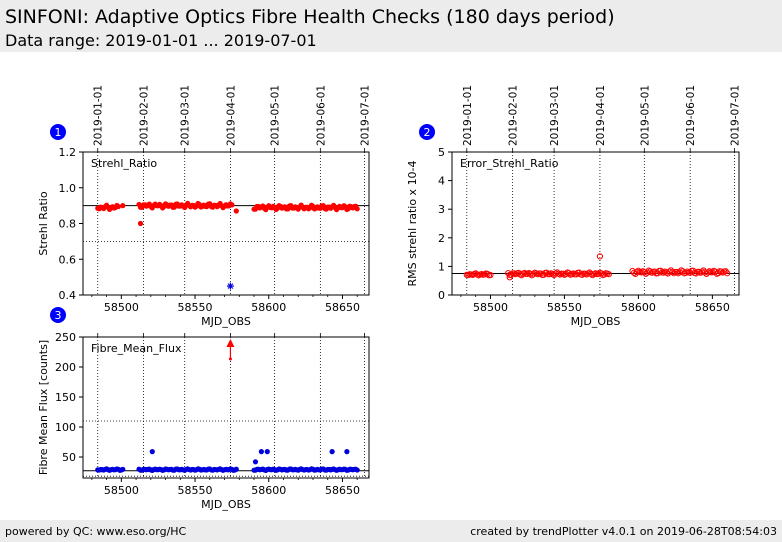 The width and height of the screenshot is (782, 542). Describe the element at coordinates (68, 295) in the screenshot. I see `y-tick-label: 0.4` at that location.